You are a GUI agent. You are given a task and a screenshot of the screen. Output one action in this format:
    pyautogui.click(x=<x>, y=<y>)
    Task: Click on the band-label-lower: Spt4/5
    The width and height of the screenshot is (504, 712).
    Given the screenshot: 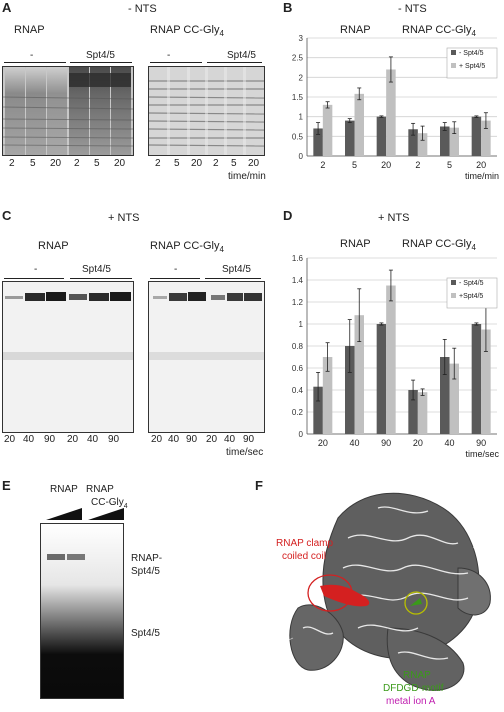 What is the action you would take?
    pyautogui.click(x=145, y=633)
    